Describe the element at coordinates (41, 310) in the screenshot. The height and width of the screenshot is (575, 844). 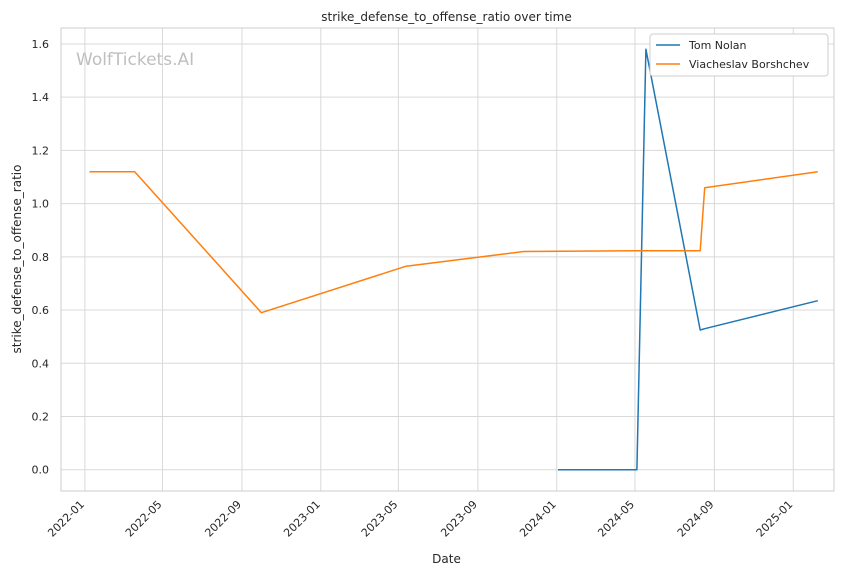
I see `y-tick-label: 0.6` at that location.